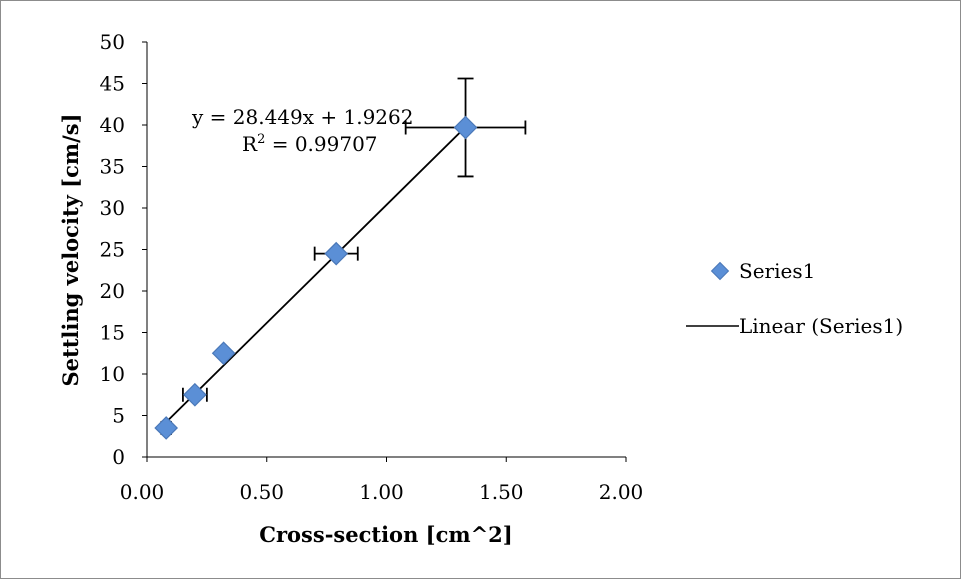 The width and height of the screenshot is (961, 583). I want to click on y-tick-label: 35, so click(112, 167).